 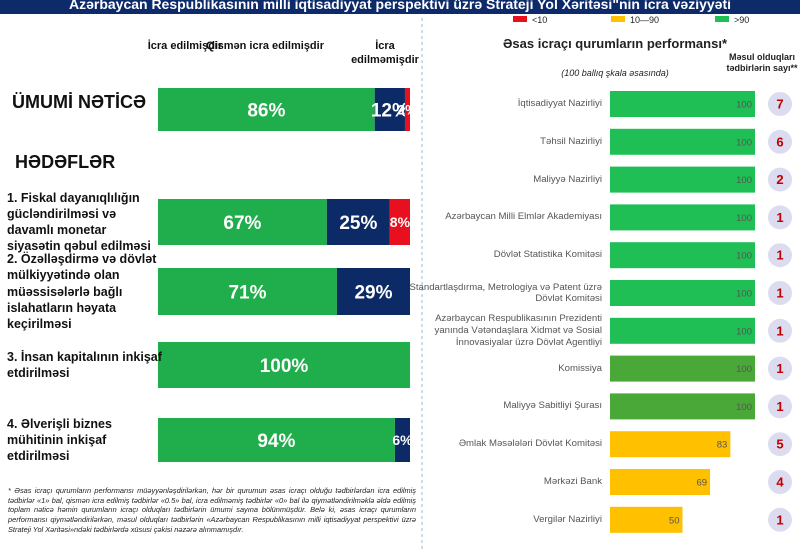 I want to click on value-label: 100%, so click(x=284, y=366).